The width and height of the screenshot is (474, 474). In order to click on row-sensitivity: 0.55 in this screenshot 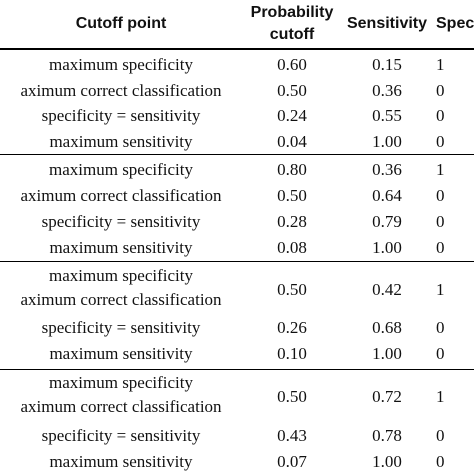, I will do `click(387, 115)`.